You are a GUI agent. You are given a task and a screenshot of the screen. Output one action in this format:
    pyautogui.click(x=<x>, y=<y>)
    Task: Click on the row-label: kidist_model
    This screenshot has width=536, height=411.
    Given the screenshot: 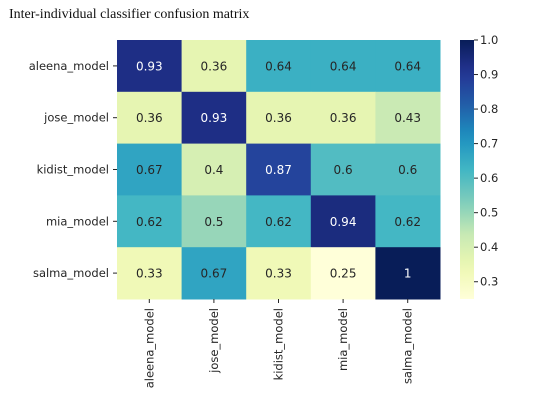 What is the action you would take?
    pyautogui.click(x=73, y=170)
    